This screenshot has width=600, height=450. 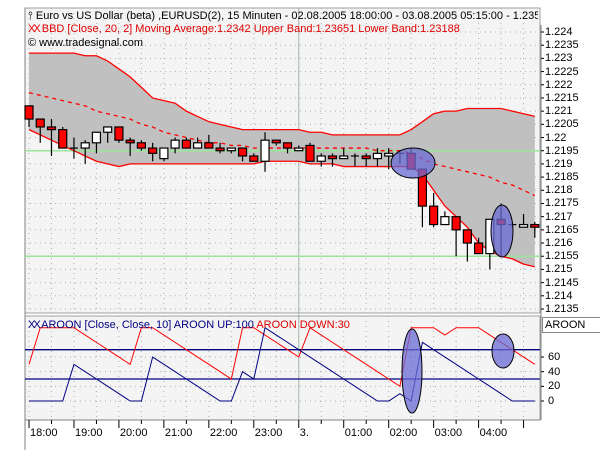 I want to click on y-tick-label: 1.2185, so click(x=562, y=177).